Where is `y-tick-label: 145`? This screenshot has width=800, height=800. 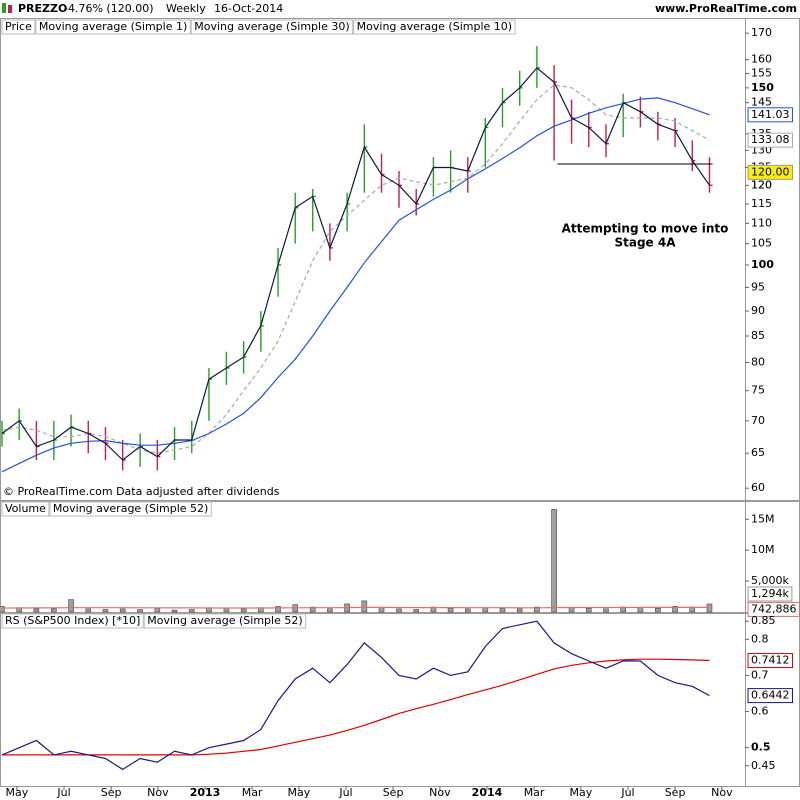
y-tick-label: 145 is located at coordinates (761, 102).